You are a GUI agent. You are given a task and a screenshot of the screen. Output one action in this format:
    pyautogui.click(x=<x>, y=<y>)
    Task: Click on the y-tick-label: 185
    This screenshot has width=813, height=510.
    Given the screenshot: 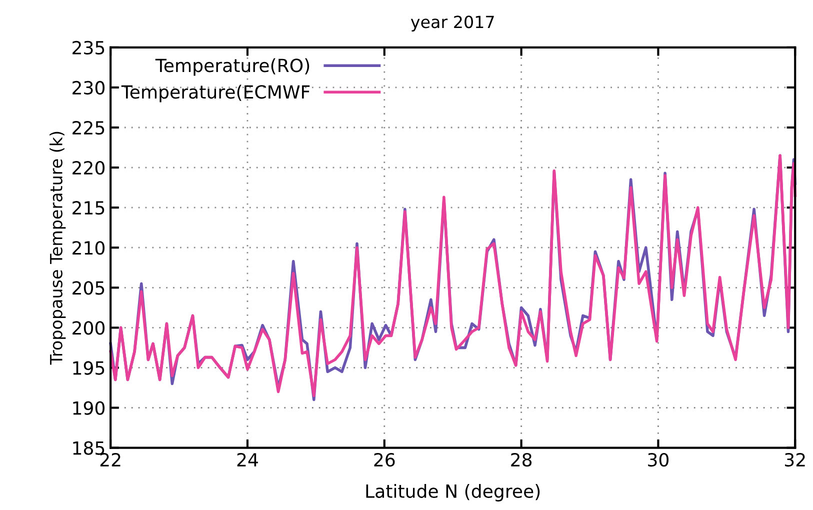 What is the action you would take?
    pyautogui.click(x=88, y=448)
    